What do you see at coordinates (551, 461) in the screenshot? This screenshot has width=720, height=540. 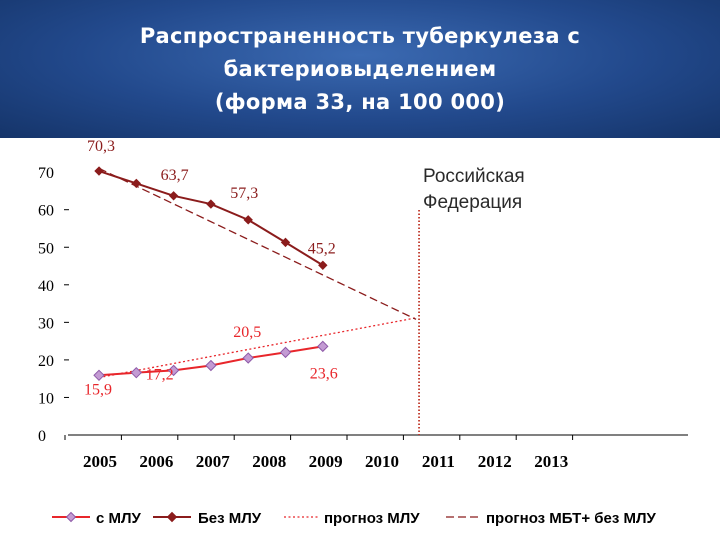 I see `x-tick-label: 2013` at bounding box center [551, 461].